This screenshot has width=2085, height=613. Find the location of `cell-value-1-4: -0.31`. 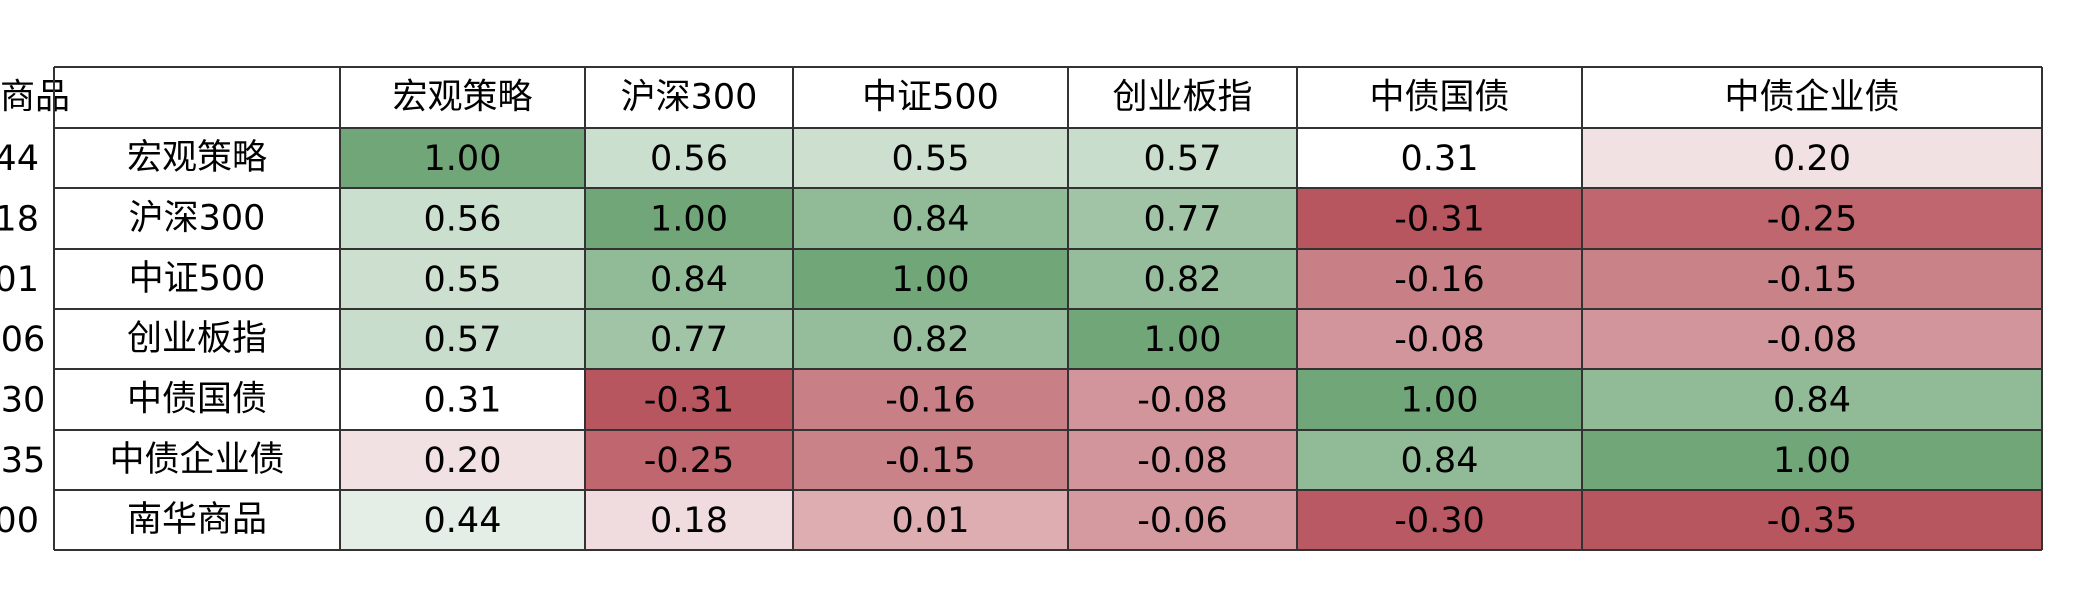

cell-value-1-4: -0.31 is located at coordinates (1439, 220).